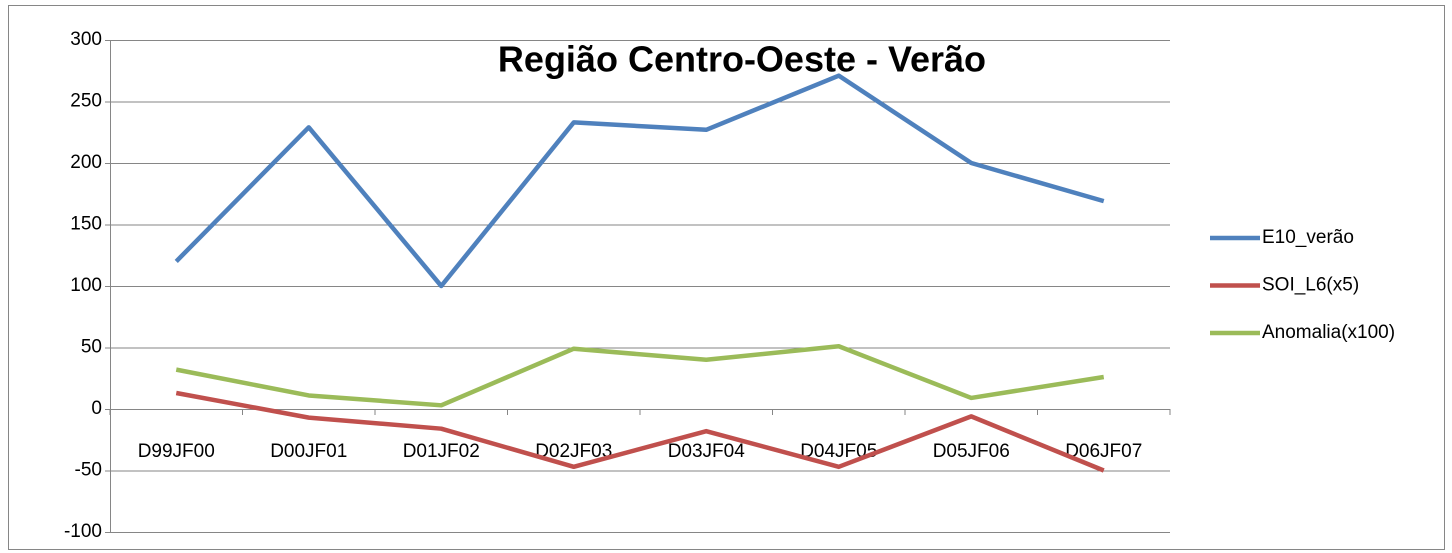 Image resolution: width=1452 pixels, height=553 pixels. Describe the element at coordinates (441, 451) in the screenshot. I see `x-tick-label: D01JF02` at that location.